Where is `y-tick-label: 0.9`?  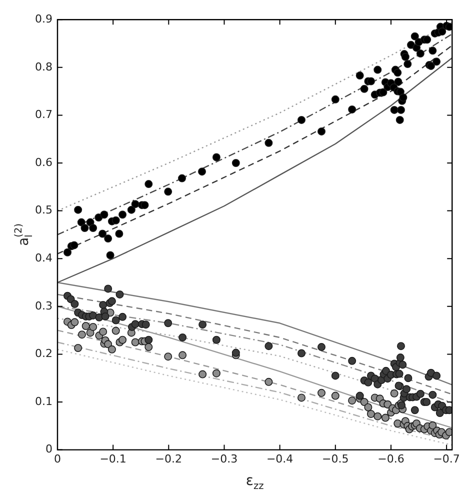
y-tick-label: 0.9 is located at coordinates (43, 19).